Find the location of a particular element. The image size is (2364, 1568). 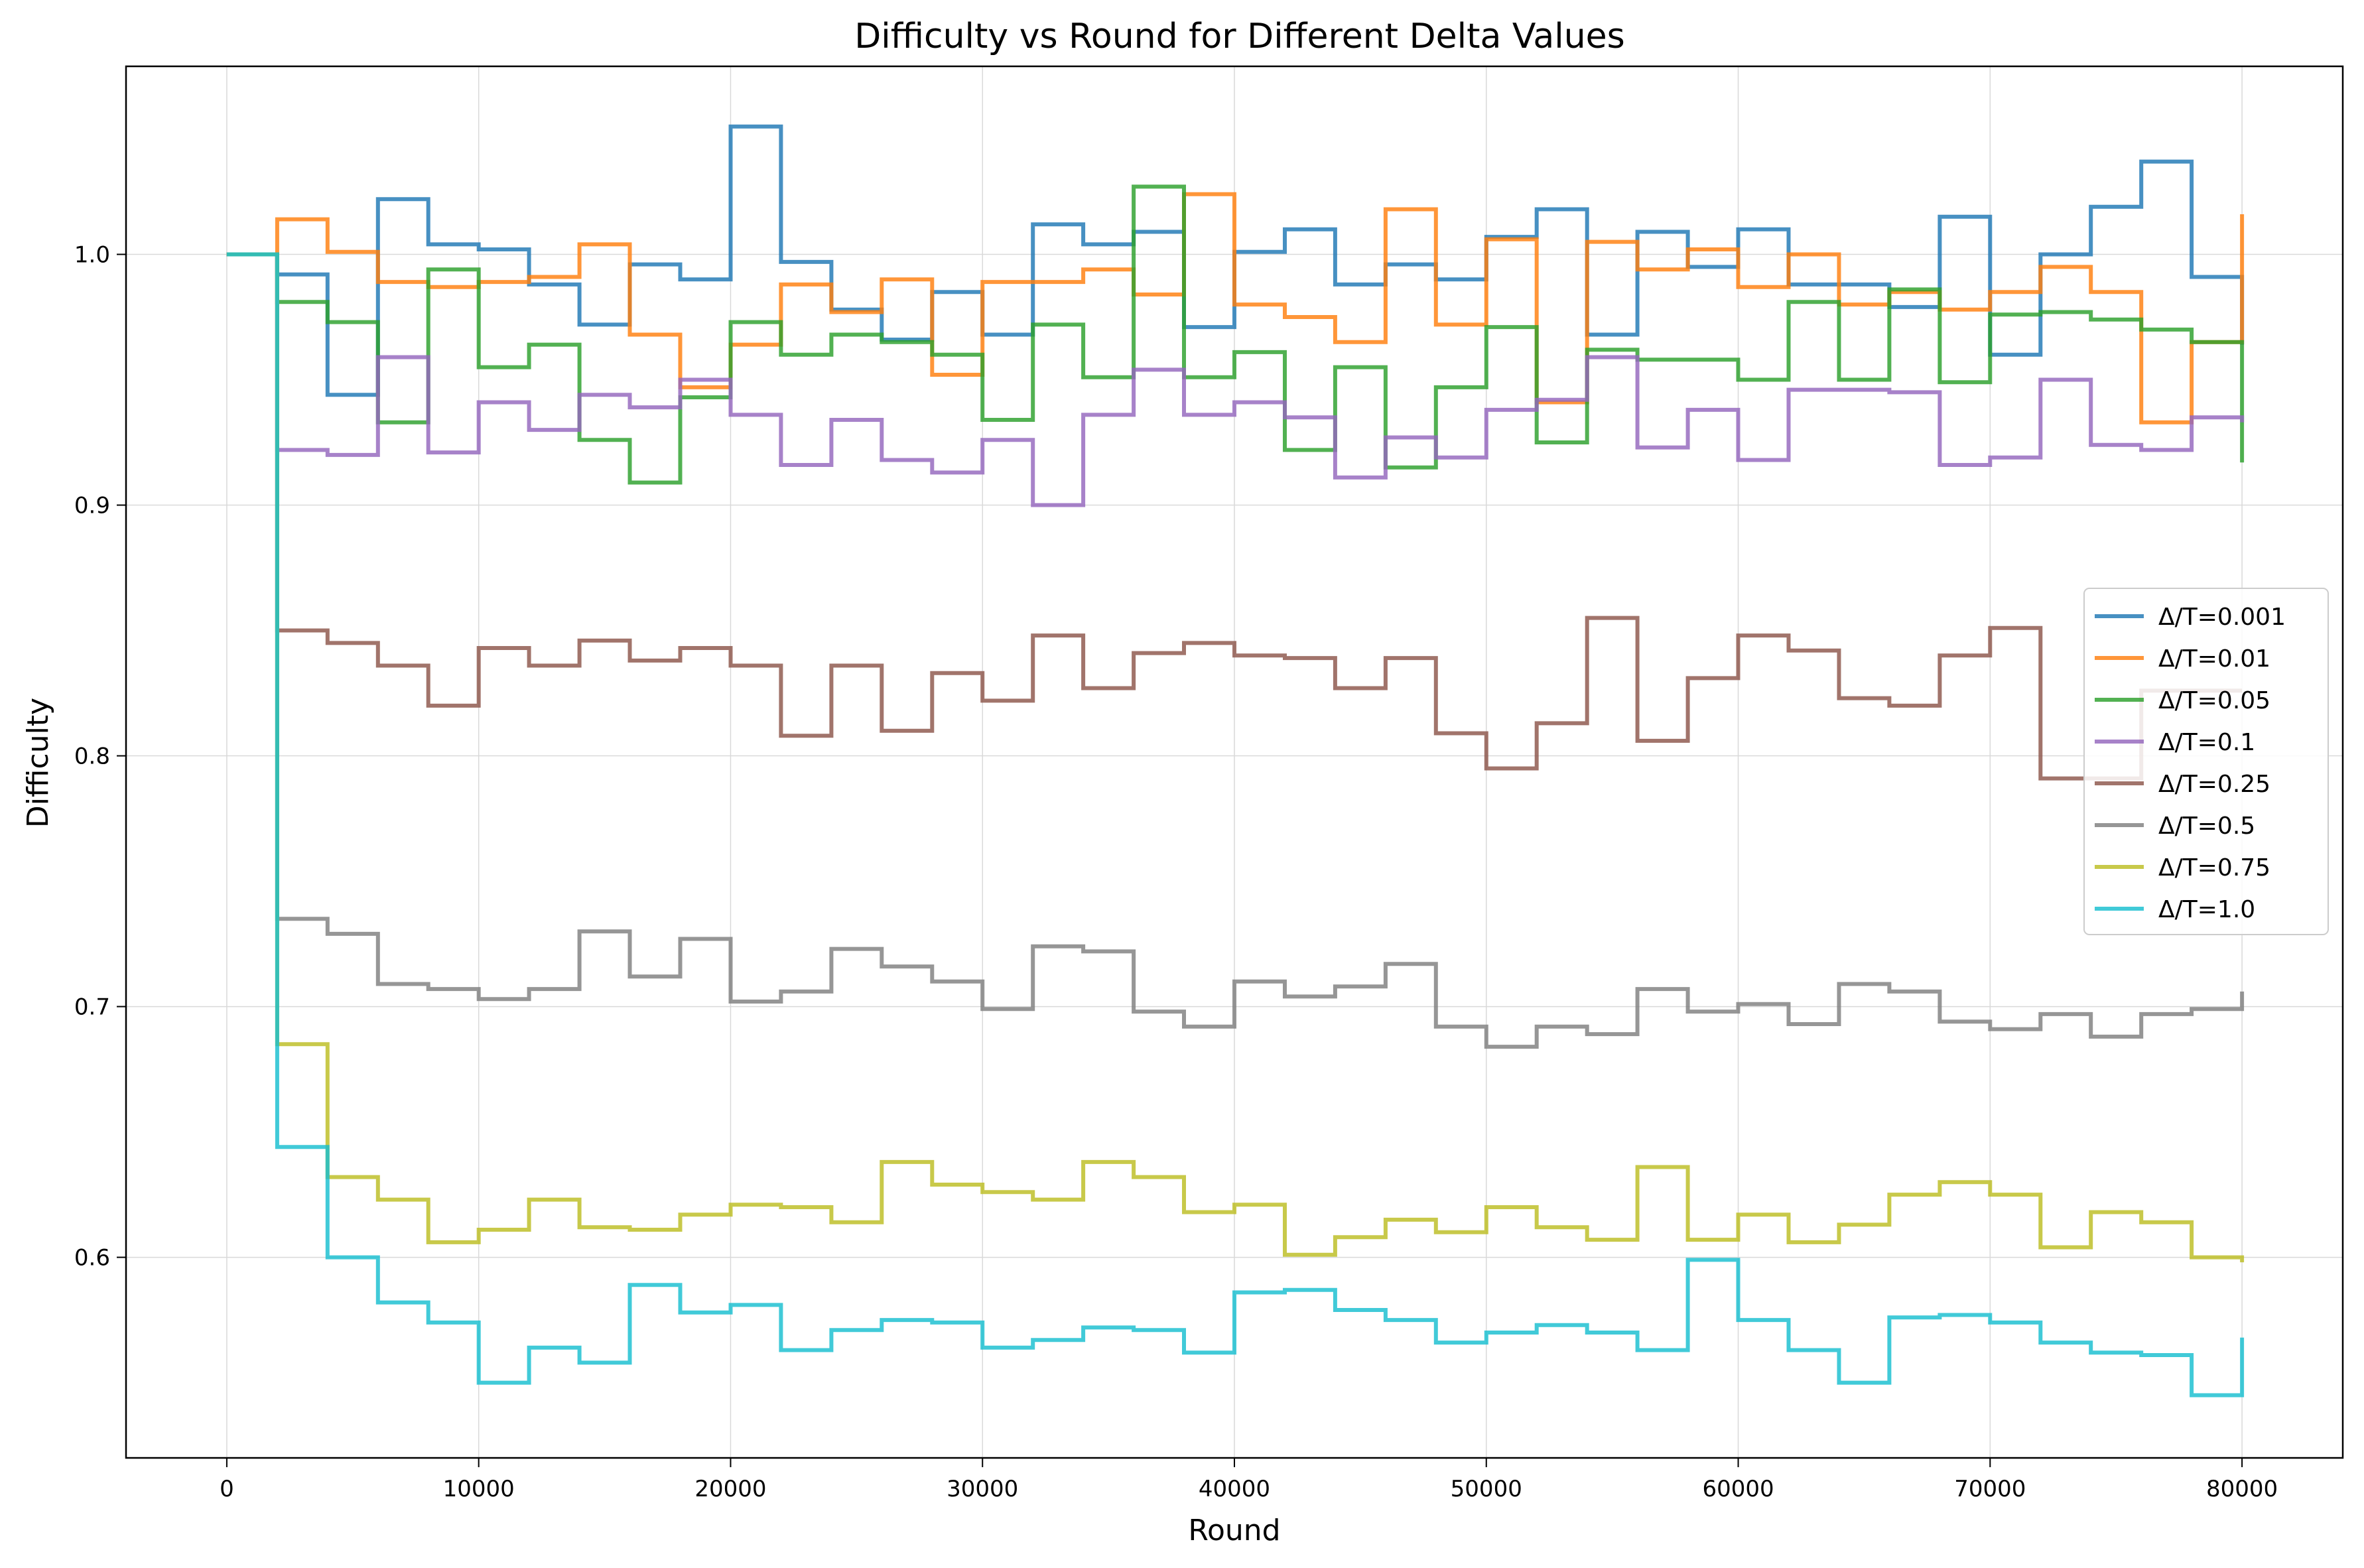

x-tick-label: 50000 is located at coordinates (1486, 1489).